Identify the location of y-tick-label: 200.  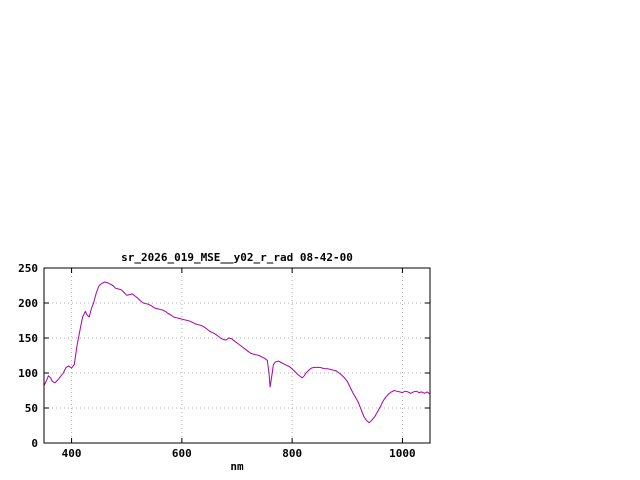
(28, 303).